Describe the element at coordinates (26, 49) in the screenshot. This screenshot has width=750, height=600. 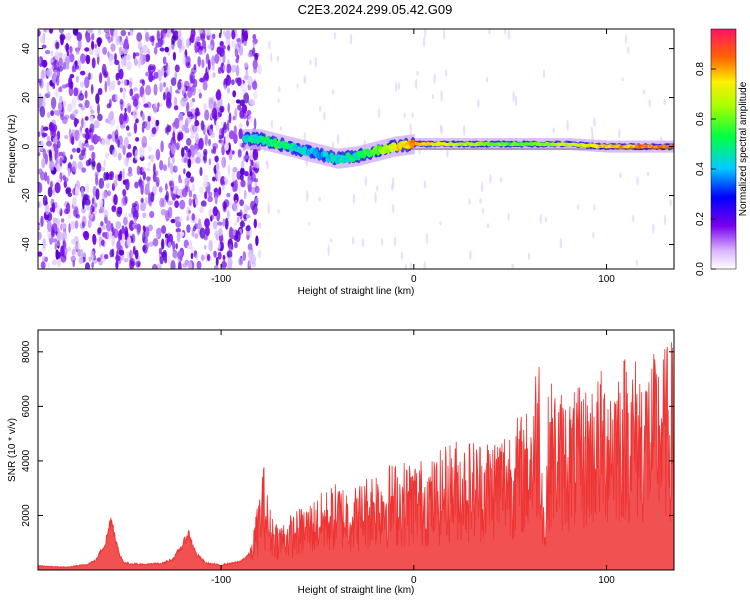
I see `heatmap-ytick-label: 40` at that location.